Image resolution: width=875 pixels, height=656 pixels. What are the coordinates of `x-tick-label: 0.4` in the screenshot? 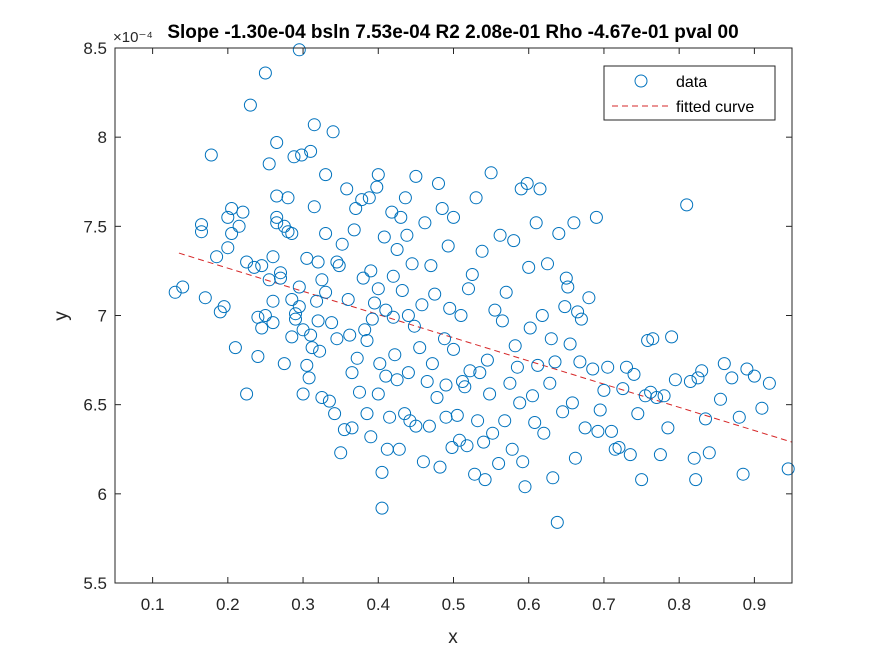 It's located at (378, 604).